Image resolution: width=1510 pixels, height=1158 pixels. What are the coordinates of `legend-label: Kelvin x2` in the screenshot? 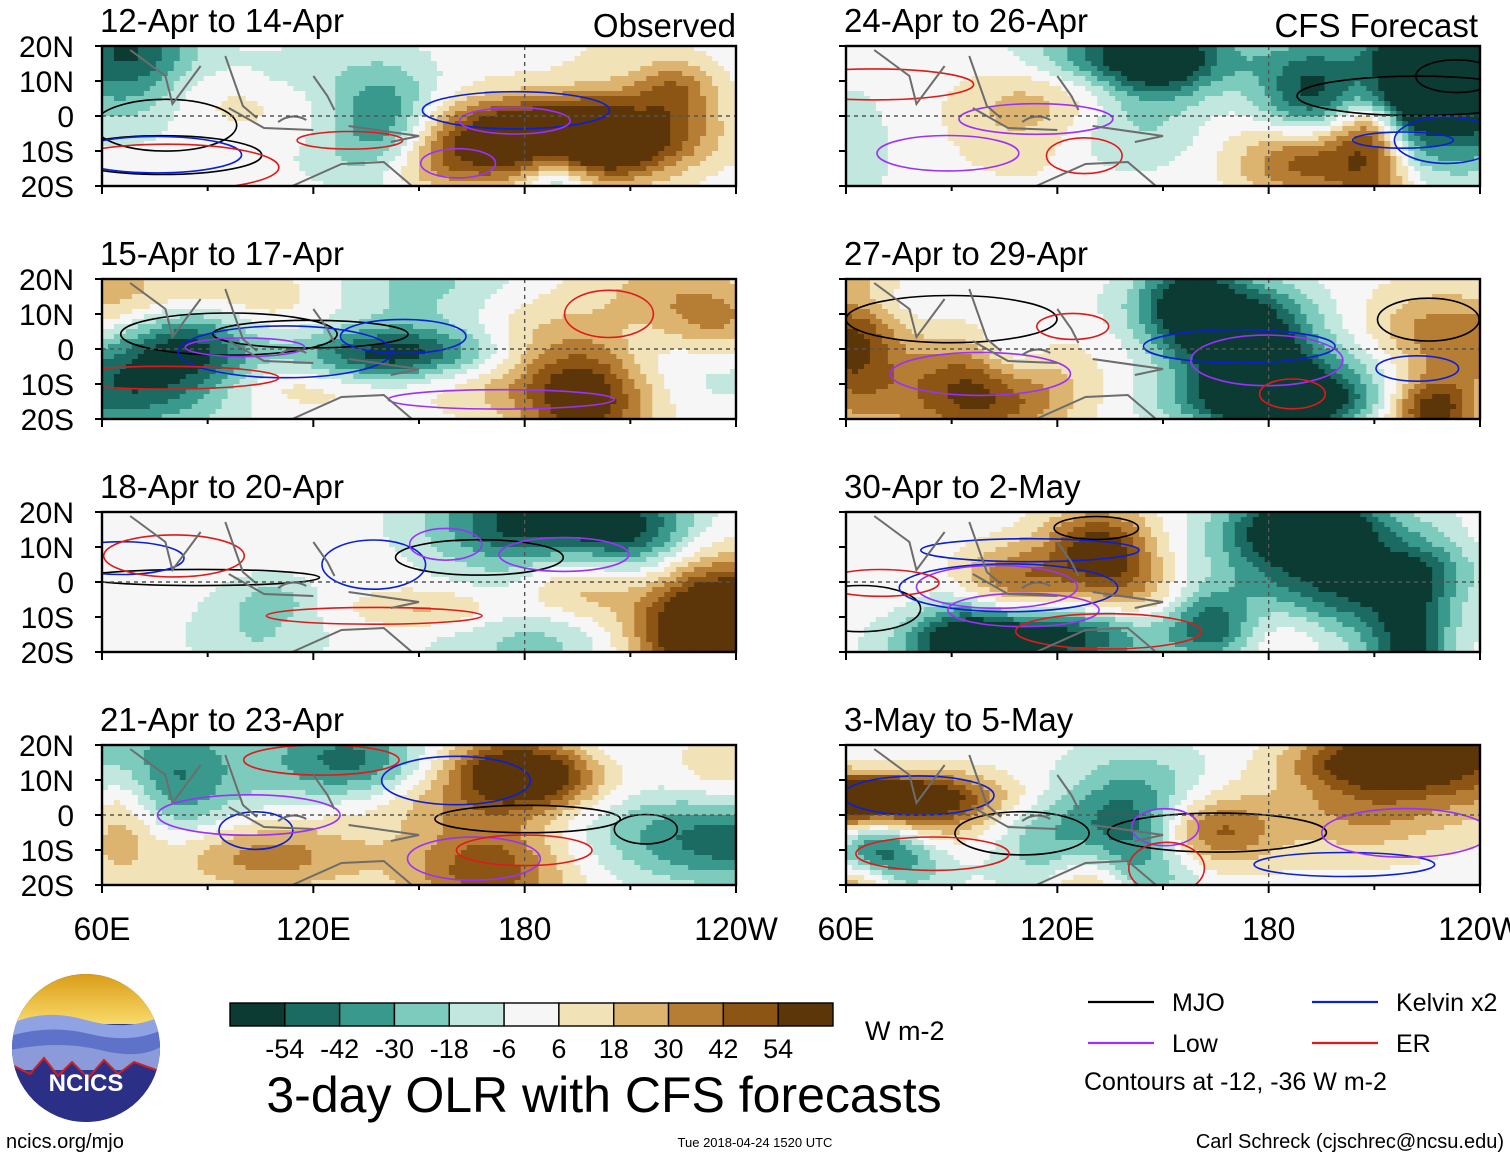 It's located at (1446, 1003).